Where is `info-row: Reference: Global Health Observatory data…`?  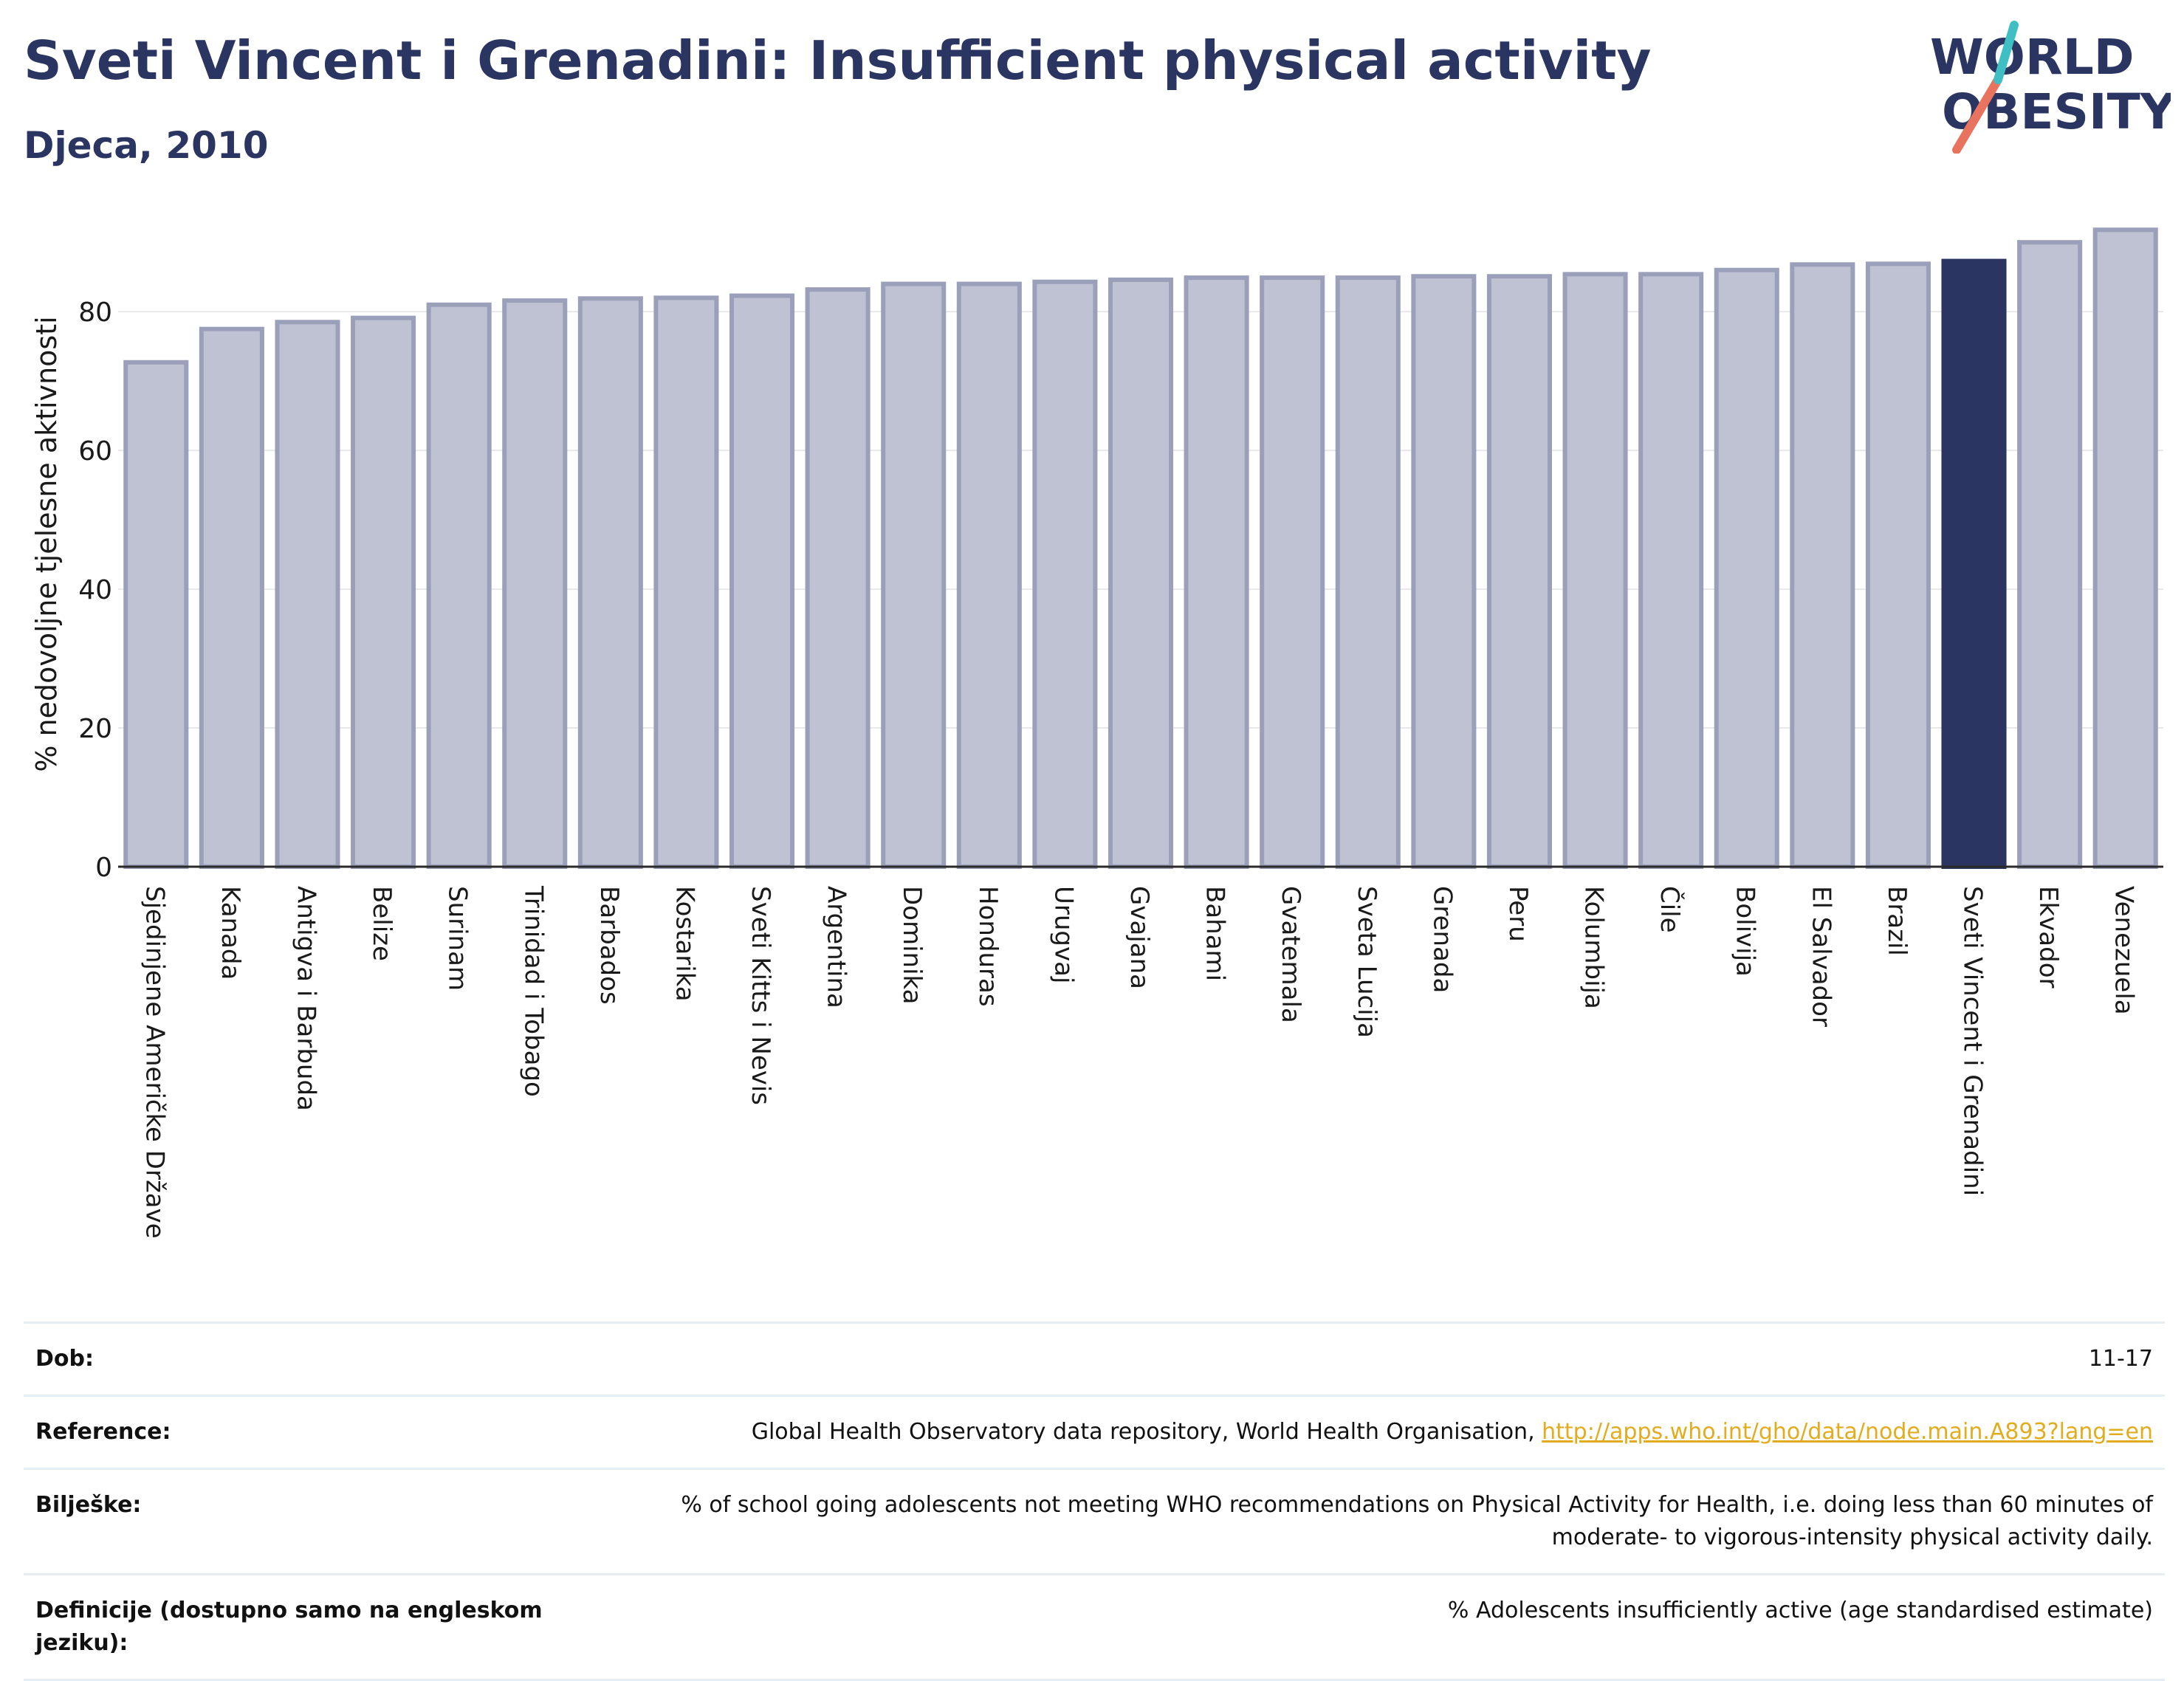 info-row: Reference: Global Health Observatory data… is located at coordinates (1095, 1432).